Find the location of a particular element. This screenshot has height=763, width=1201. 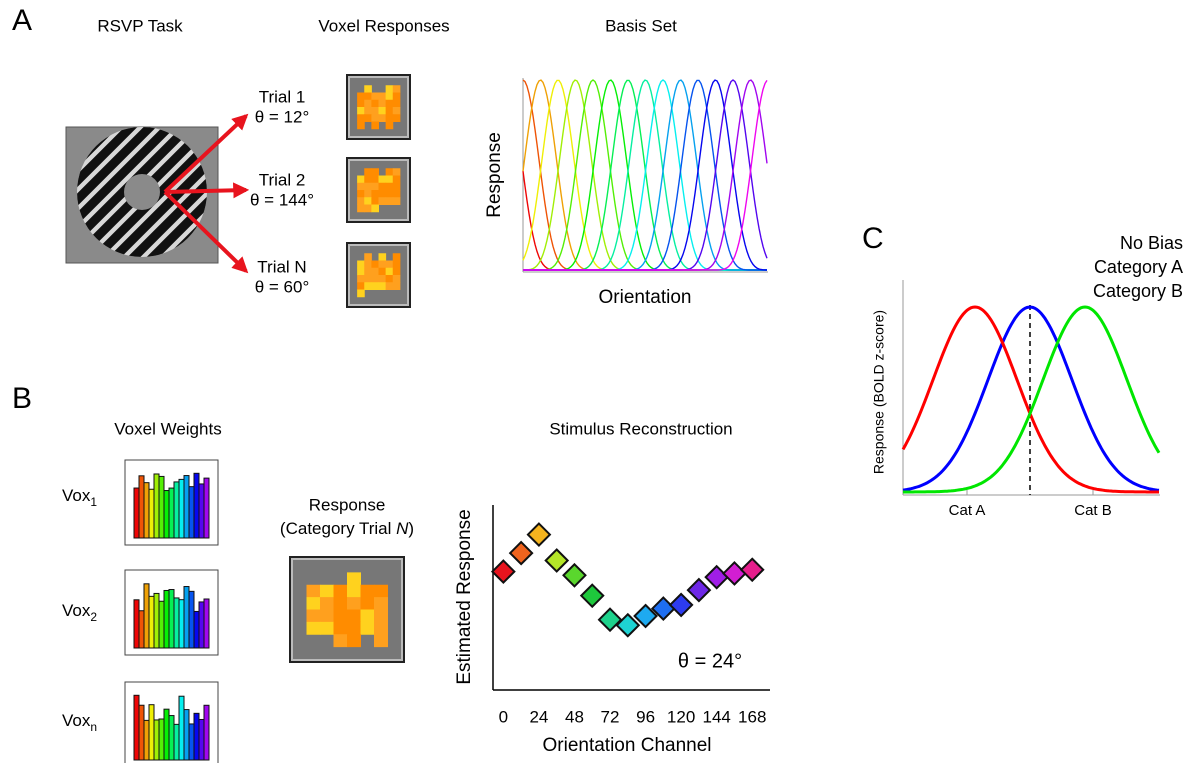

basis-curve is located at coordinates (645, 175).